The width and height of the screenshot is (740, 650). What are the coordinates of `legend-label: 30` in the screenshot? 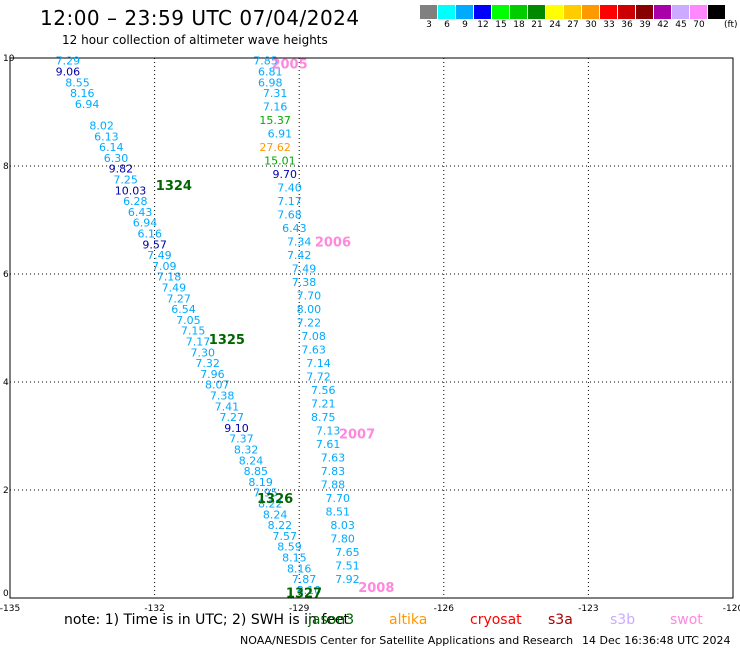 It's located at (591, 25).